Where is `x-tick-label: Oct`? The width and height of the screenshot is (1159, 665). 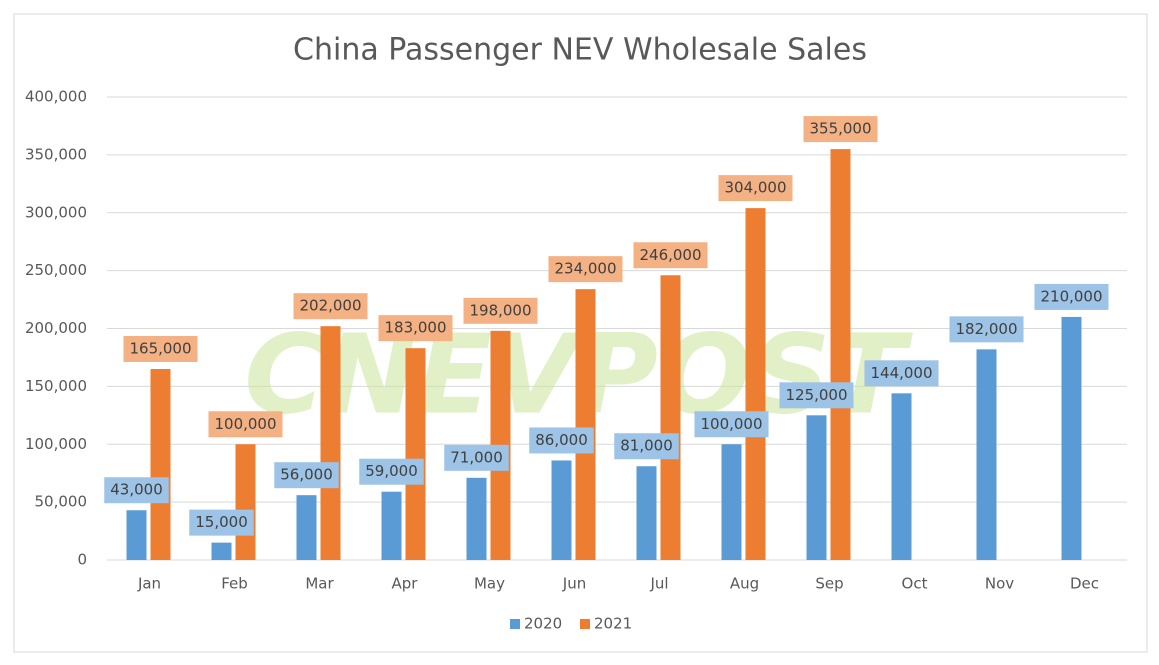 x-tick-label: Oct is located at coordinates (915, 584).